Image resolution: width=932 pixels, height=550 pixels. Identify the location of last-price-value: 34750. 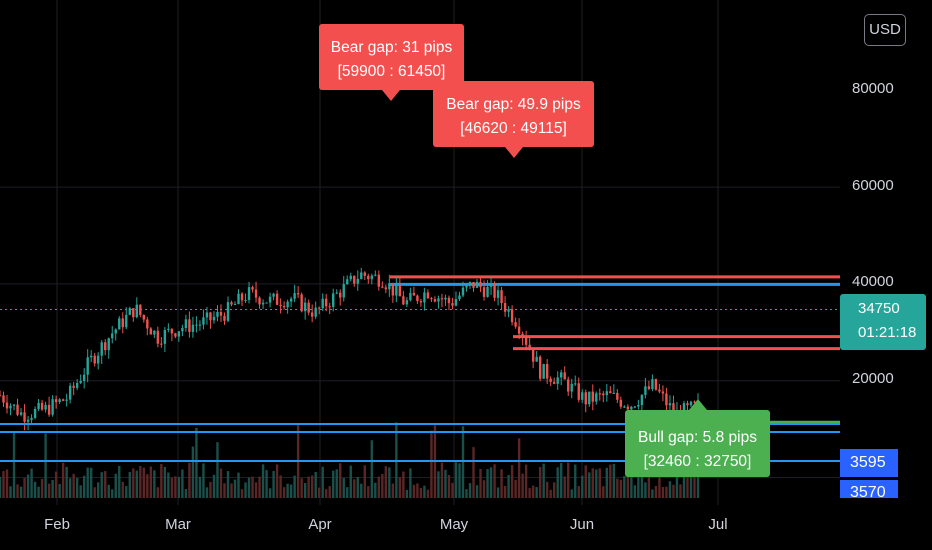
(879, 308).